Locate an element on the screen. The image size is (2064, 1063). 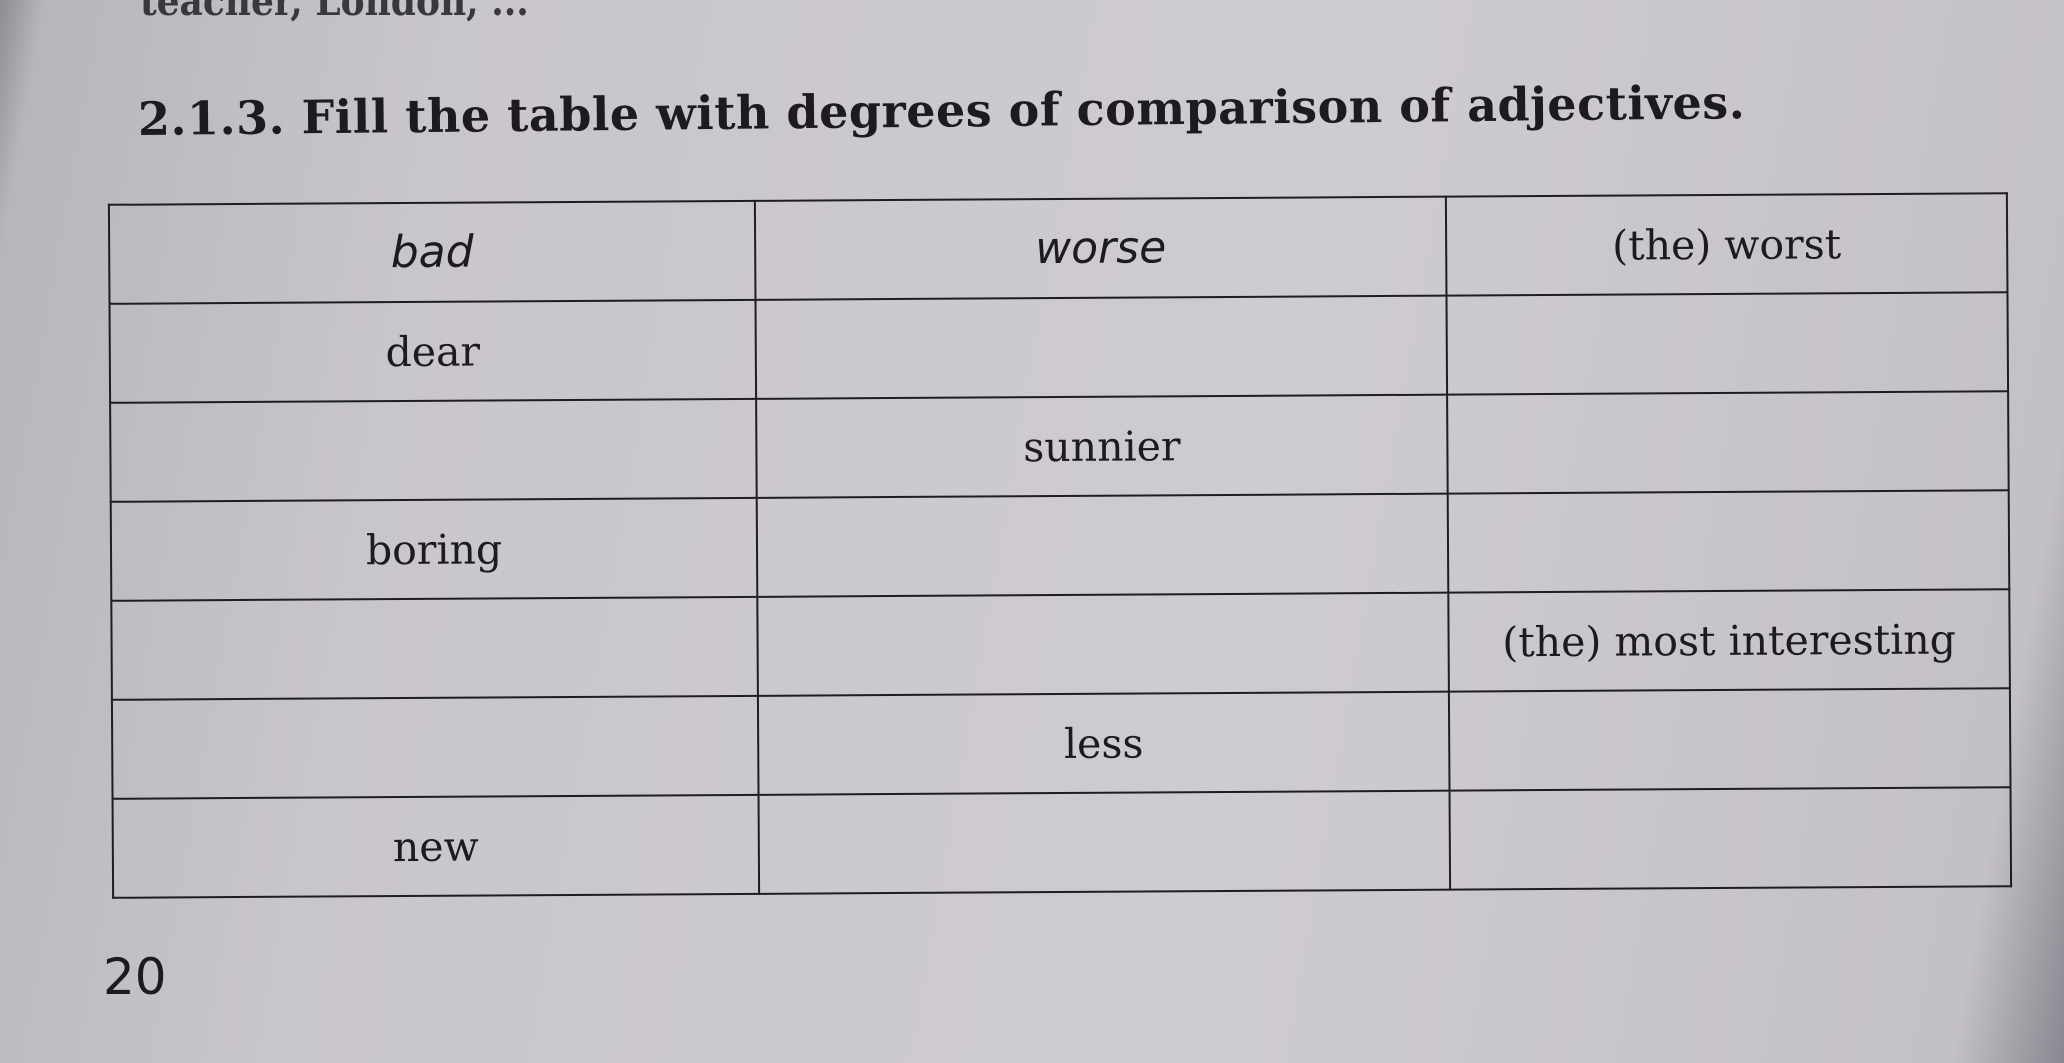
table-row: less is located at coordinates (1061, 743).